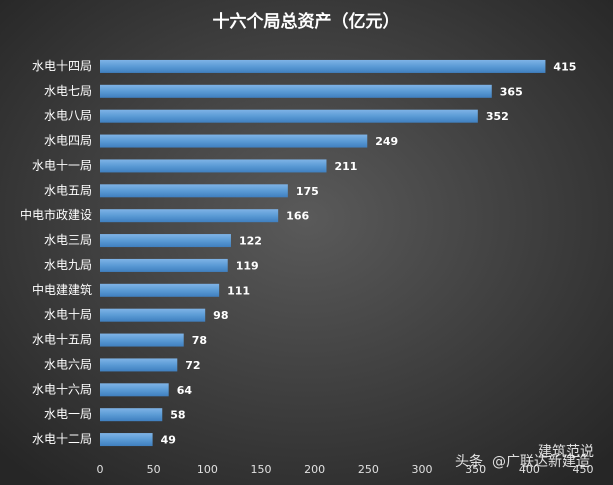  Describe the element at coordinates (68, 315) in the screenshot. I see `y-tick-label: 水电十局` at that location.